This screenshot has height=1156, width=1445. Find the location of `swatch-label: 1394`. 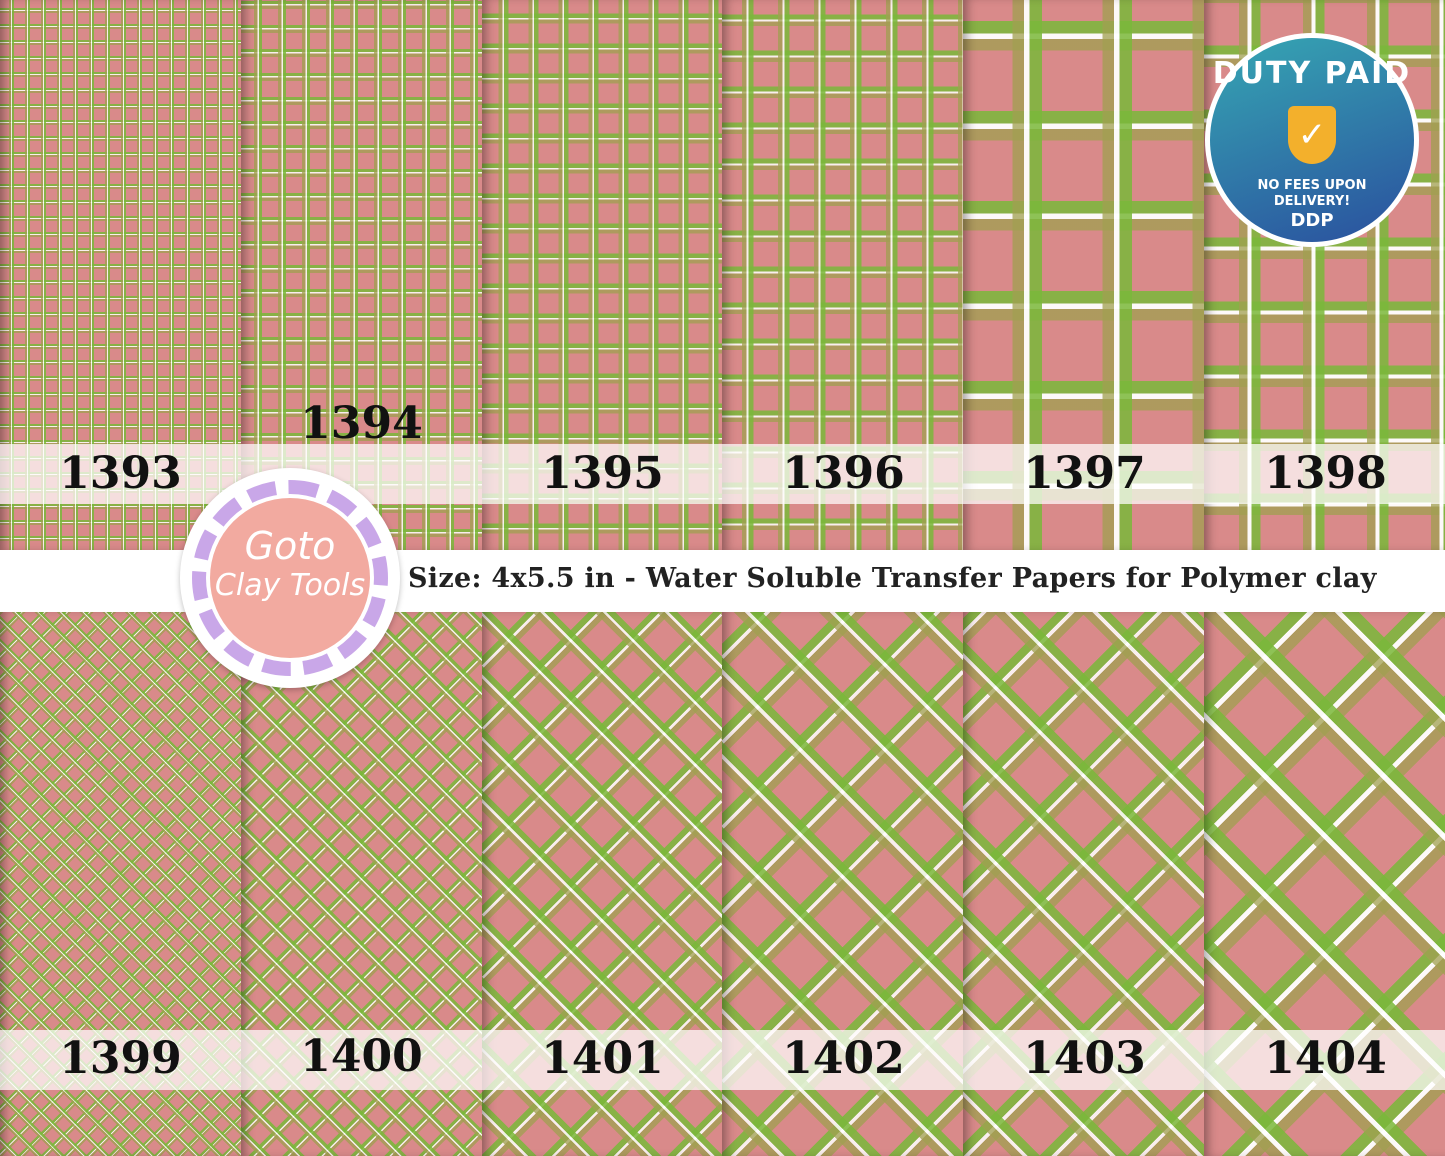

swatch-label: 1394 is located at coordinates (361, 423).